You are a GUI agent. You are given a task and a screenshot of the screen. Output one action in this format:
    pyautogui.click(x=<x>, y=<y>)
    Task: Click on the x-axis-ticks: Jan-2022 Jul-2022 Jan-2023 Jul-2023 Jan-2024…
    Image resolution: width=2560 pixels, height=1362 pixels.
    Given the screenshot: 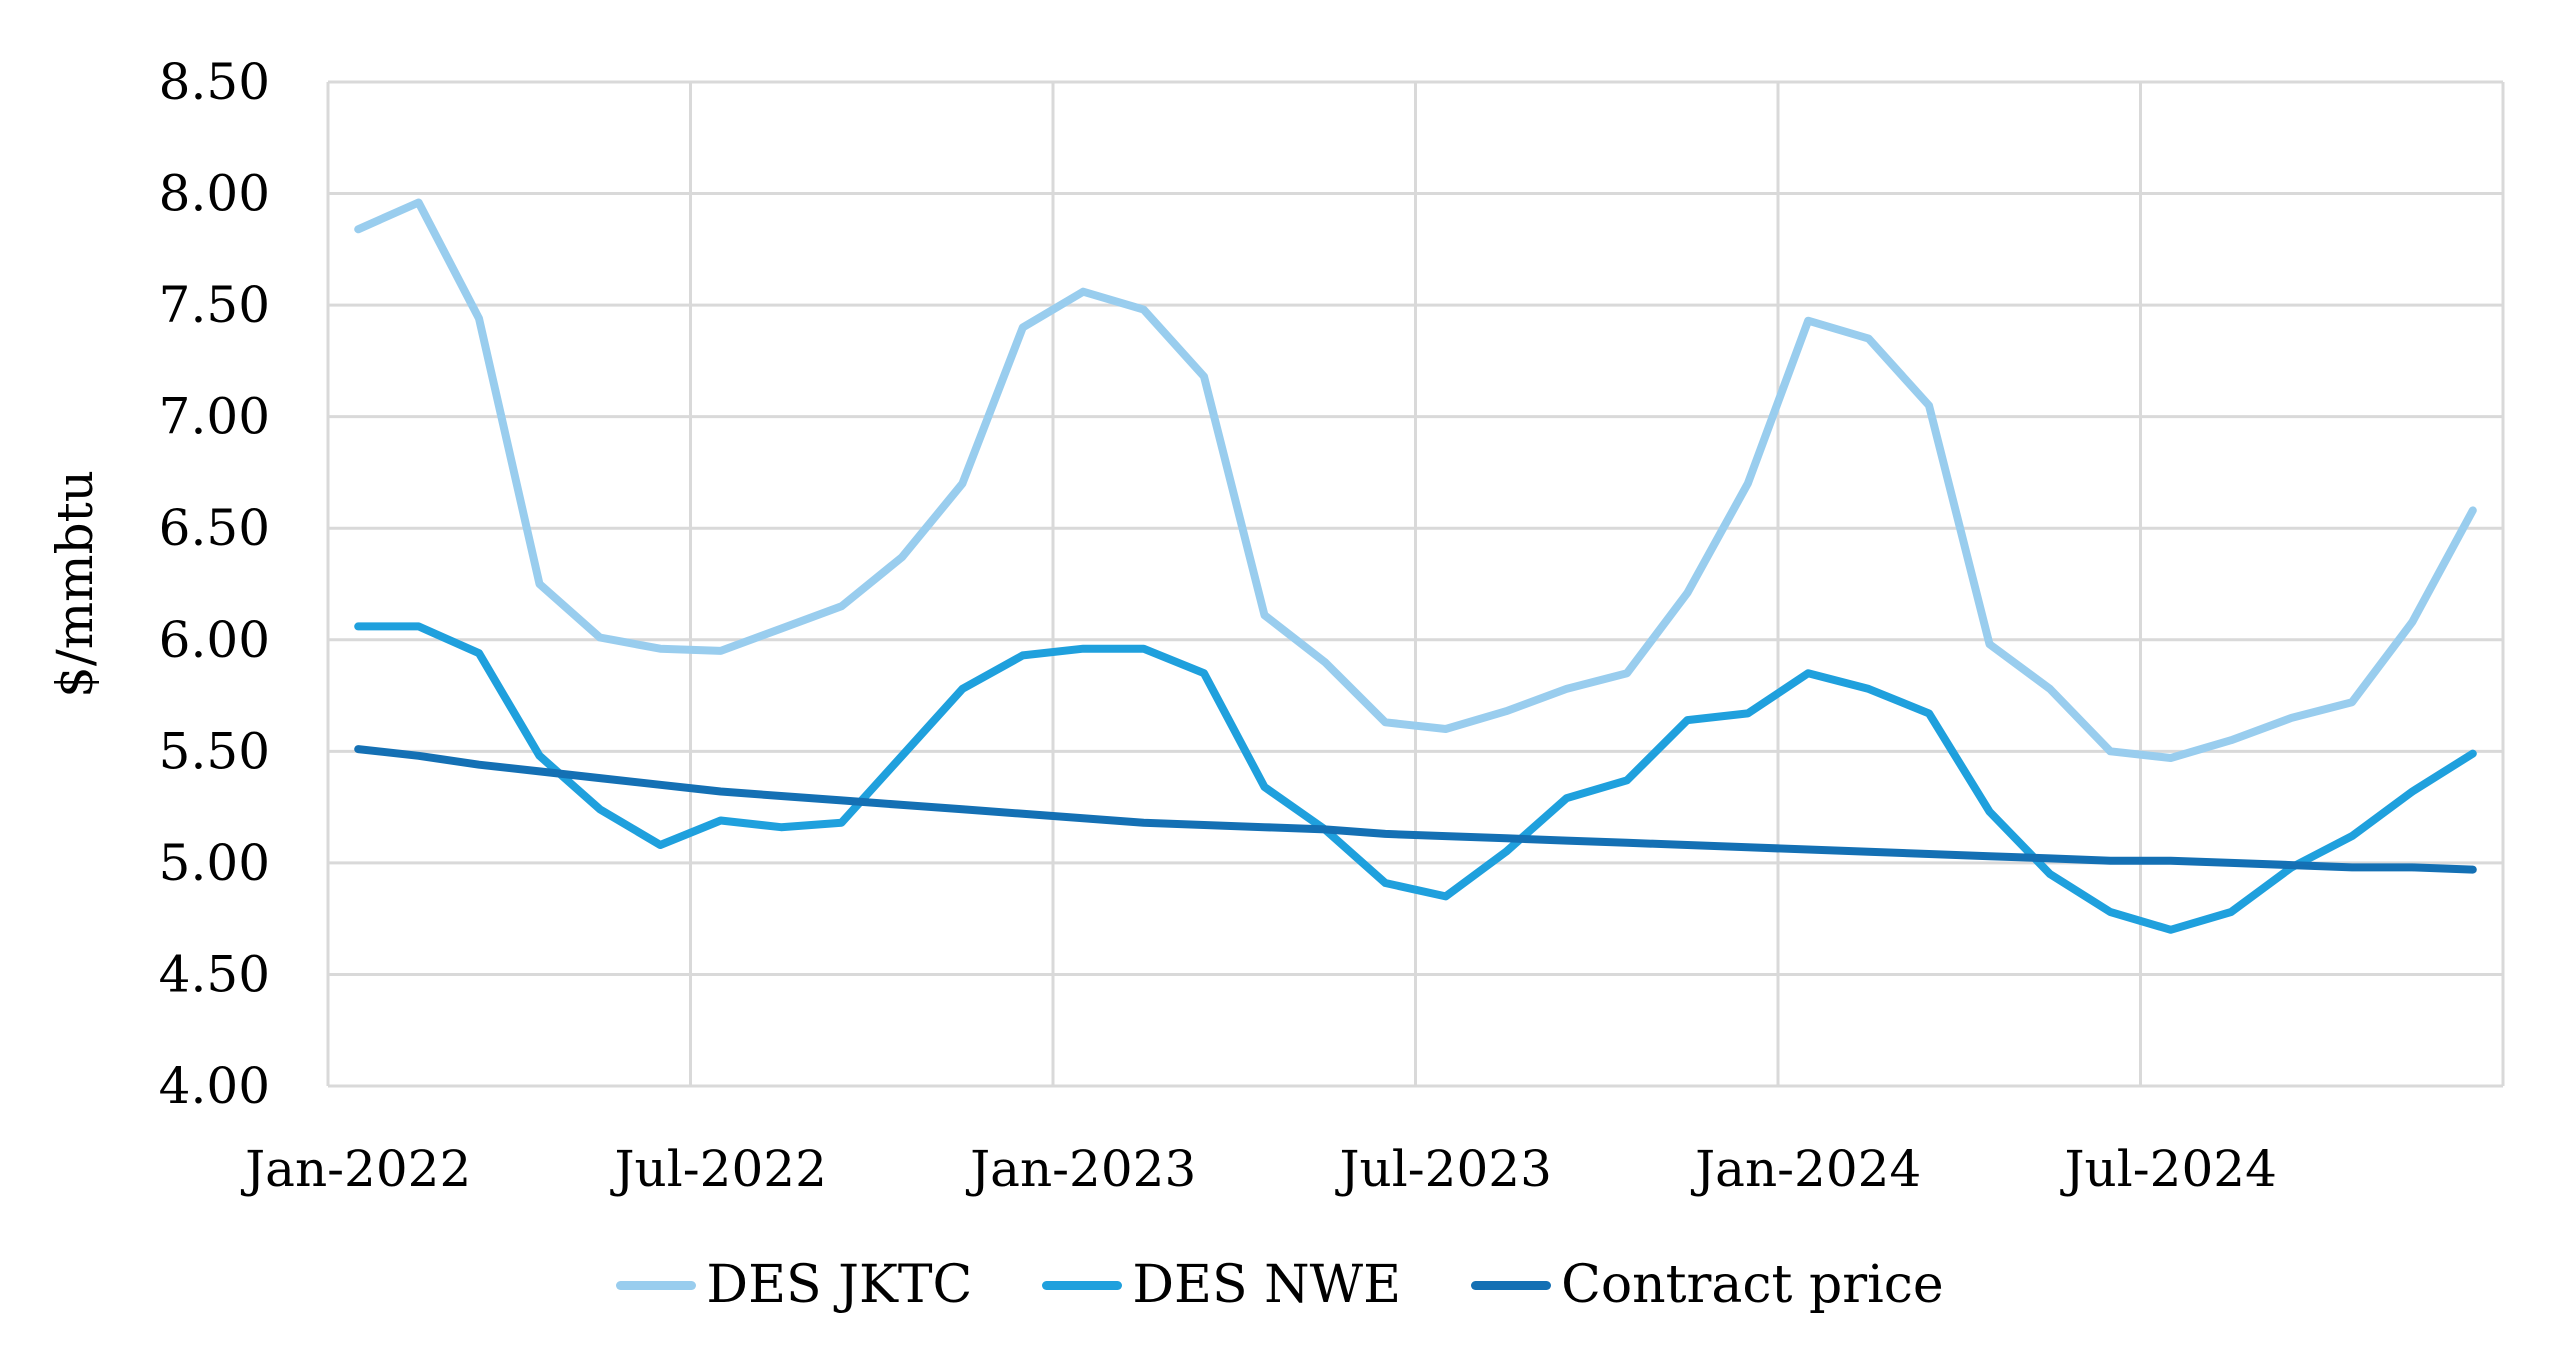 What is the action you would take?
    pyautogui.click(x=1258, y=1169)
    